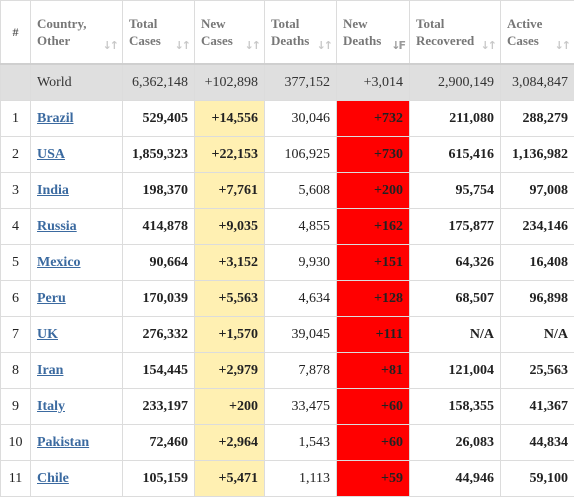 This screenshot has width=574, height=497. I want to click on active-cases-cell: 96,898, so click(537, 299).